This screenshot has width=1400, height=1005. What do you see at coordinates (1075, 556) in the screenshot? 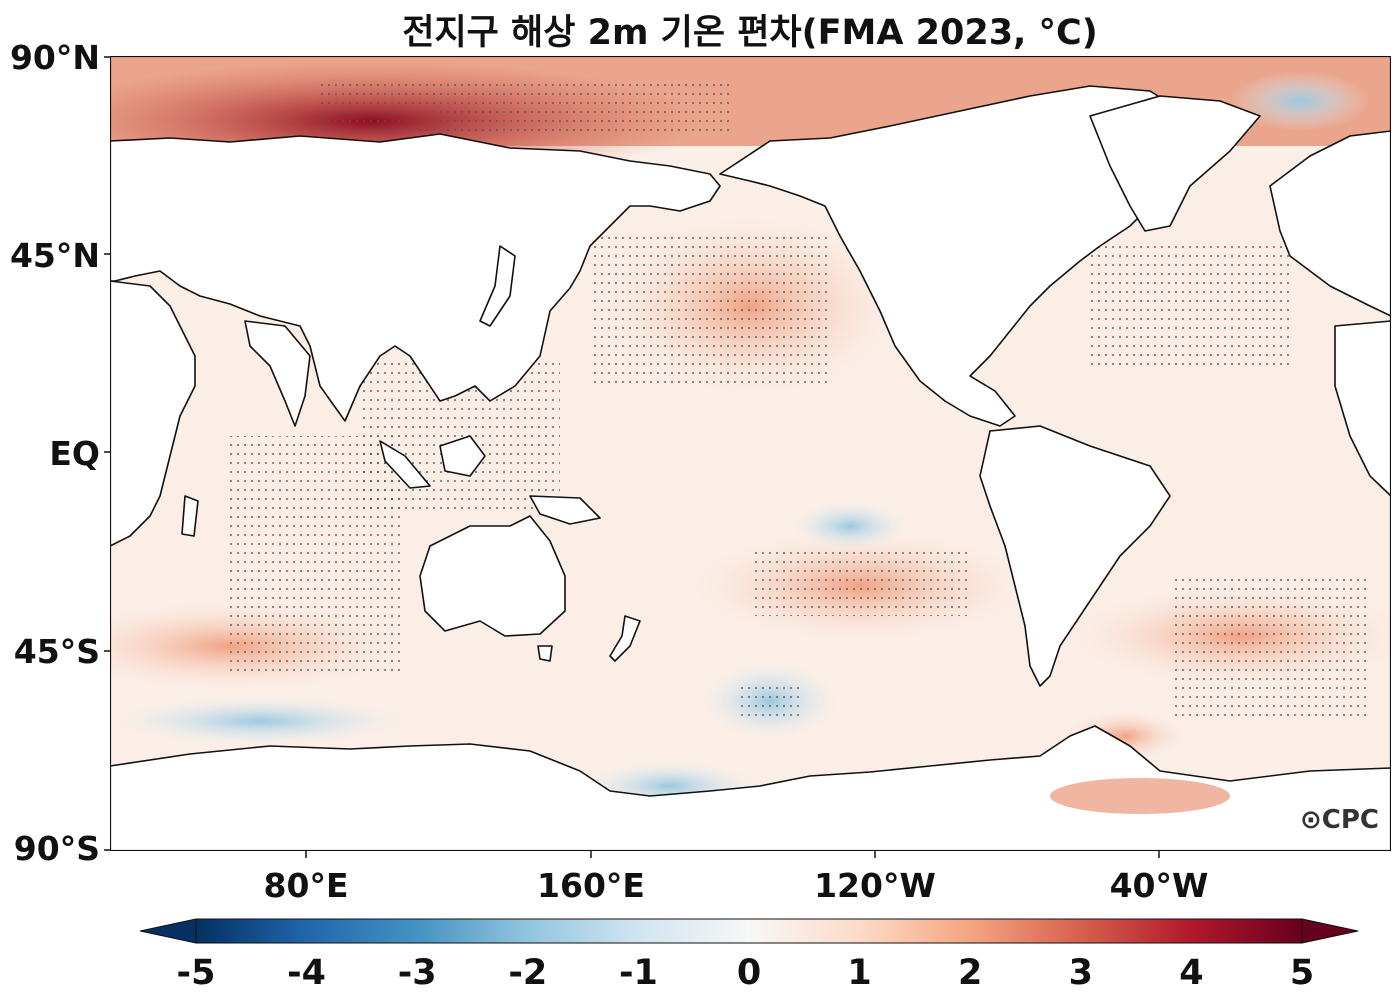
I see `land-south-america` at bounding box center [1075, 556].